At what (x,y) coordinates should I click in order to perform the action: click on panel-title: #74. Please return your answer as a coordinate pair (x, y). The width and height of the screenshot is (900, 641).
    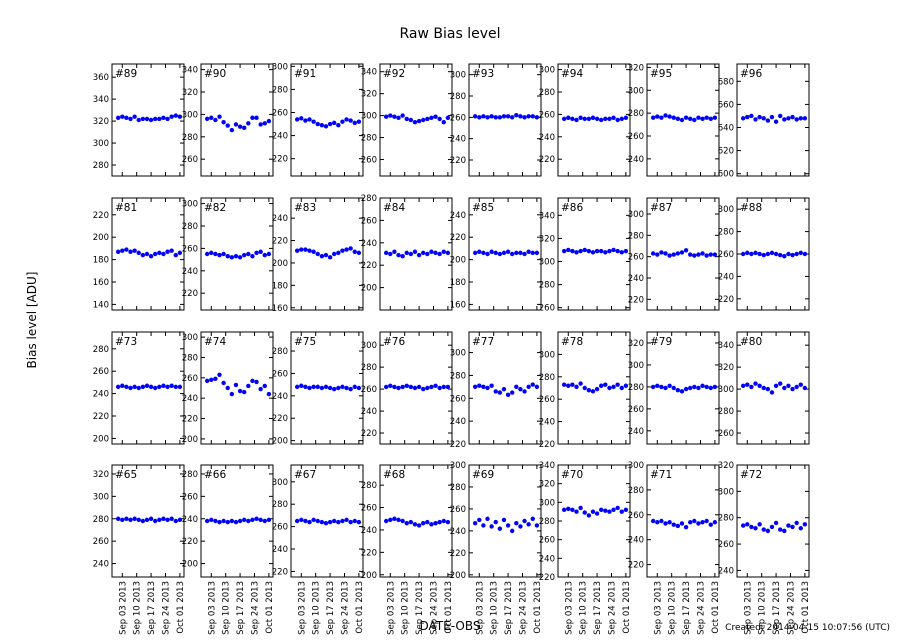
    Looking at the image, I should click on (215, 342).